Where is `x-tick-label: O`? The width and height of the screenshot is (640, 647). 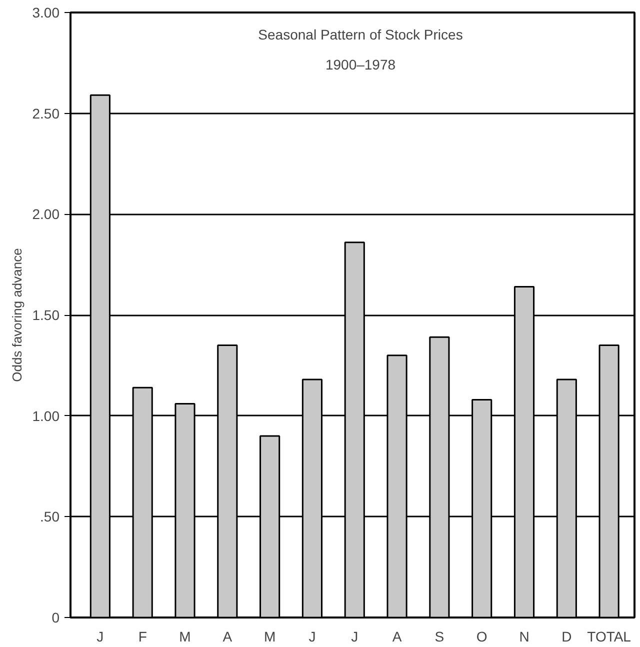
x-tick-label: O is located at coordinates (482, 636).